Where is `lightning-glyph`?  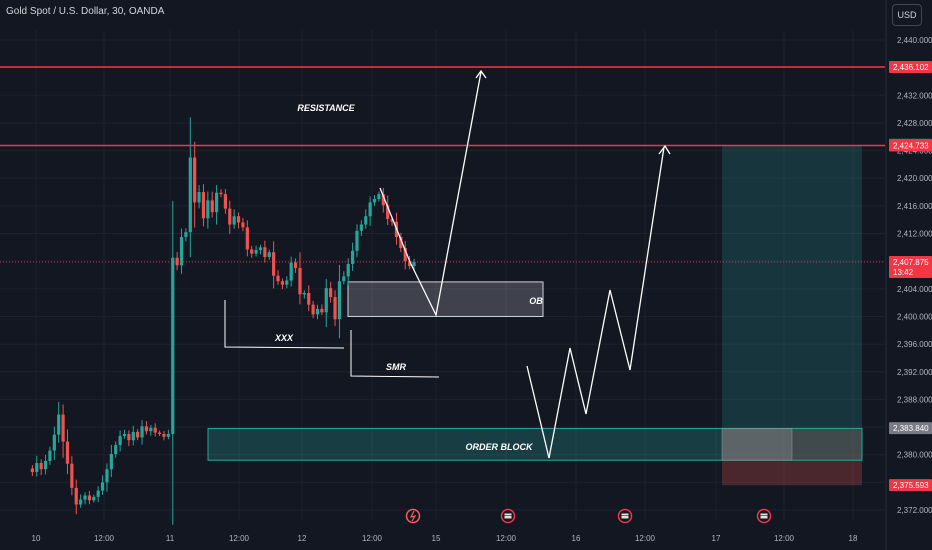
lightning-glyph is located at coordinates (413, 516).